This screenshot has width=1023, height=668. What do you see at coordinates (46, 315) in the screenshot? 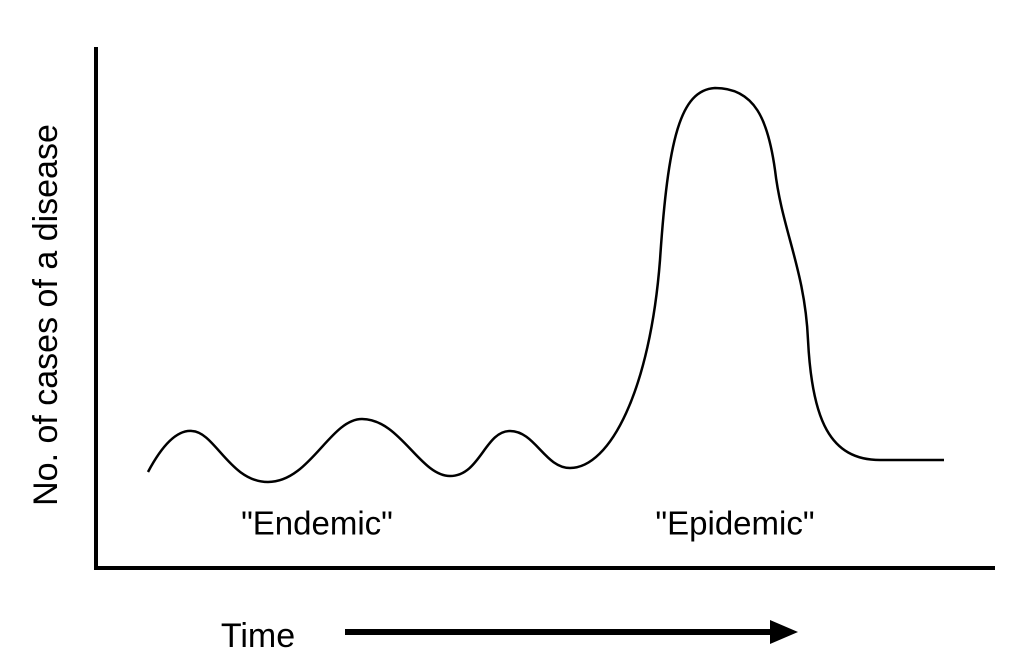
I see `y-axis-label: No. of cases of a disease` at bounding box center [46, 315].